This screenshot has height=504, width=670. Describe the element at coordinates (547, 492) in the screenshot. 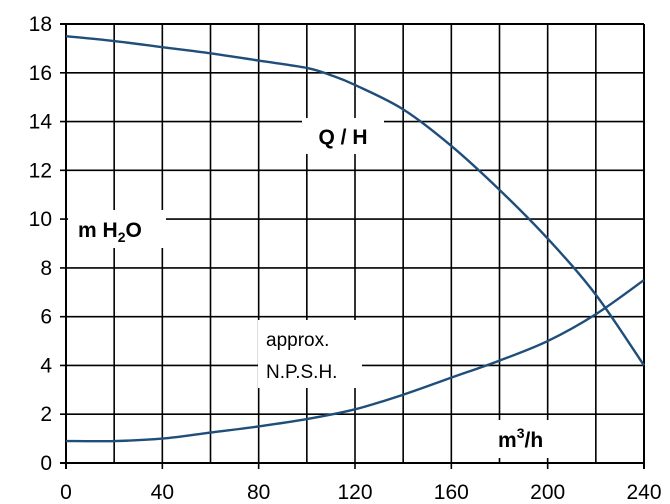

I see `x-tick-label: 200` at that location.